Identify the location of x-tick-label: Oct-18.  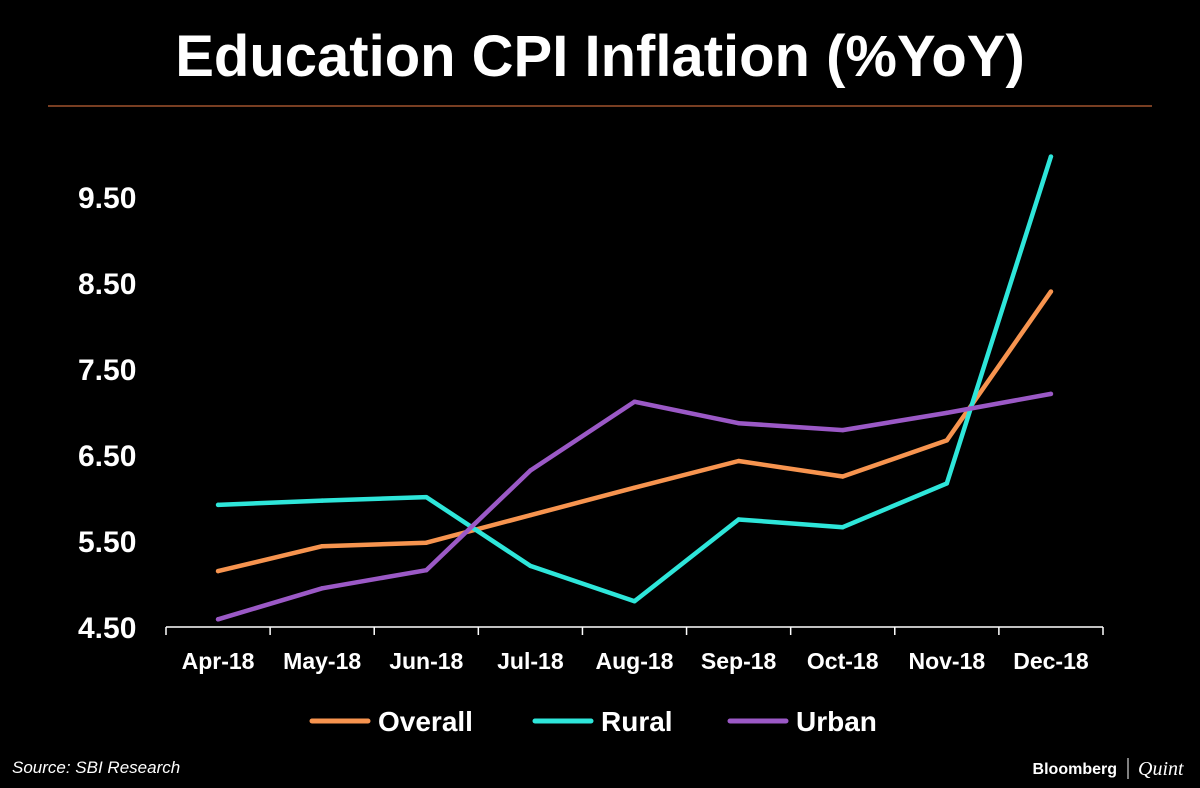
(843, 661).